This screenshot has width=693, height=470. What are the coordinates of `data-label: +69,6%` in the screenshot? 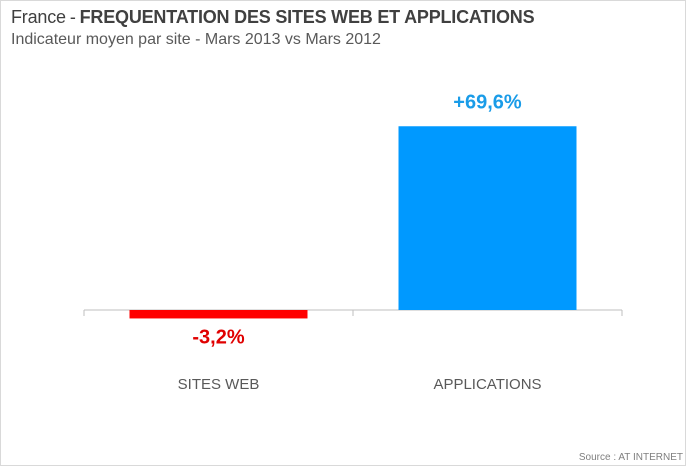 It's located at (487, 102).